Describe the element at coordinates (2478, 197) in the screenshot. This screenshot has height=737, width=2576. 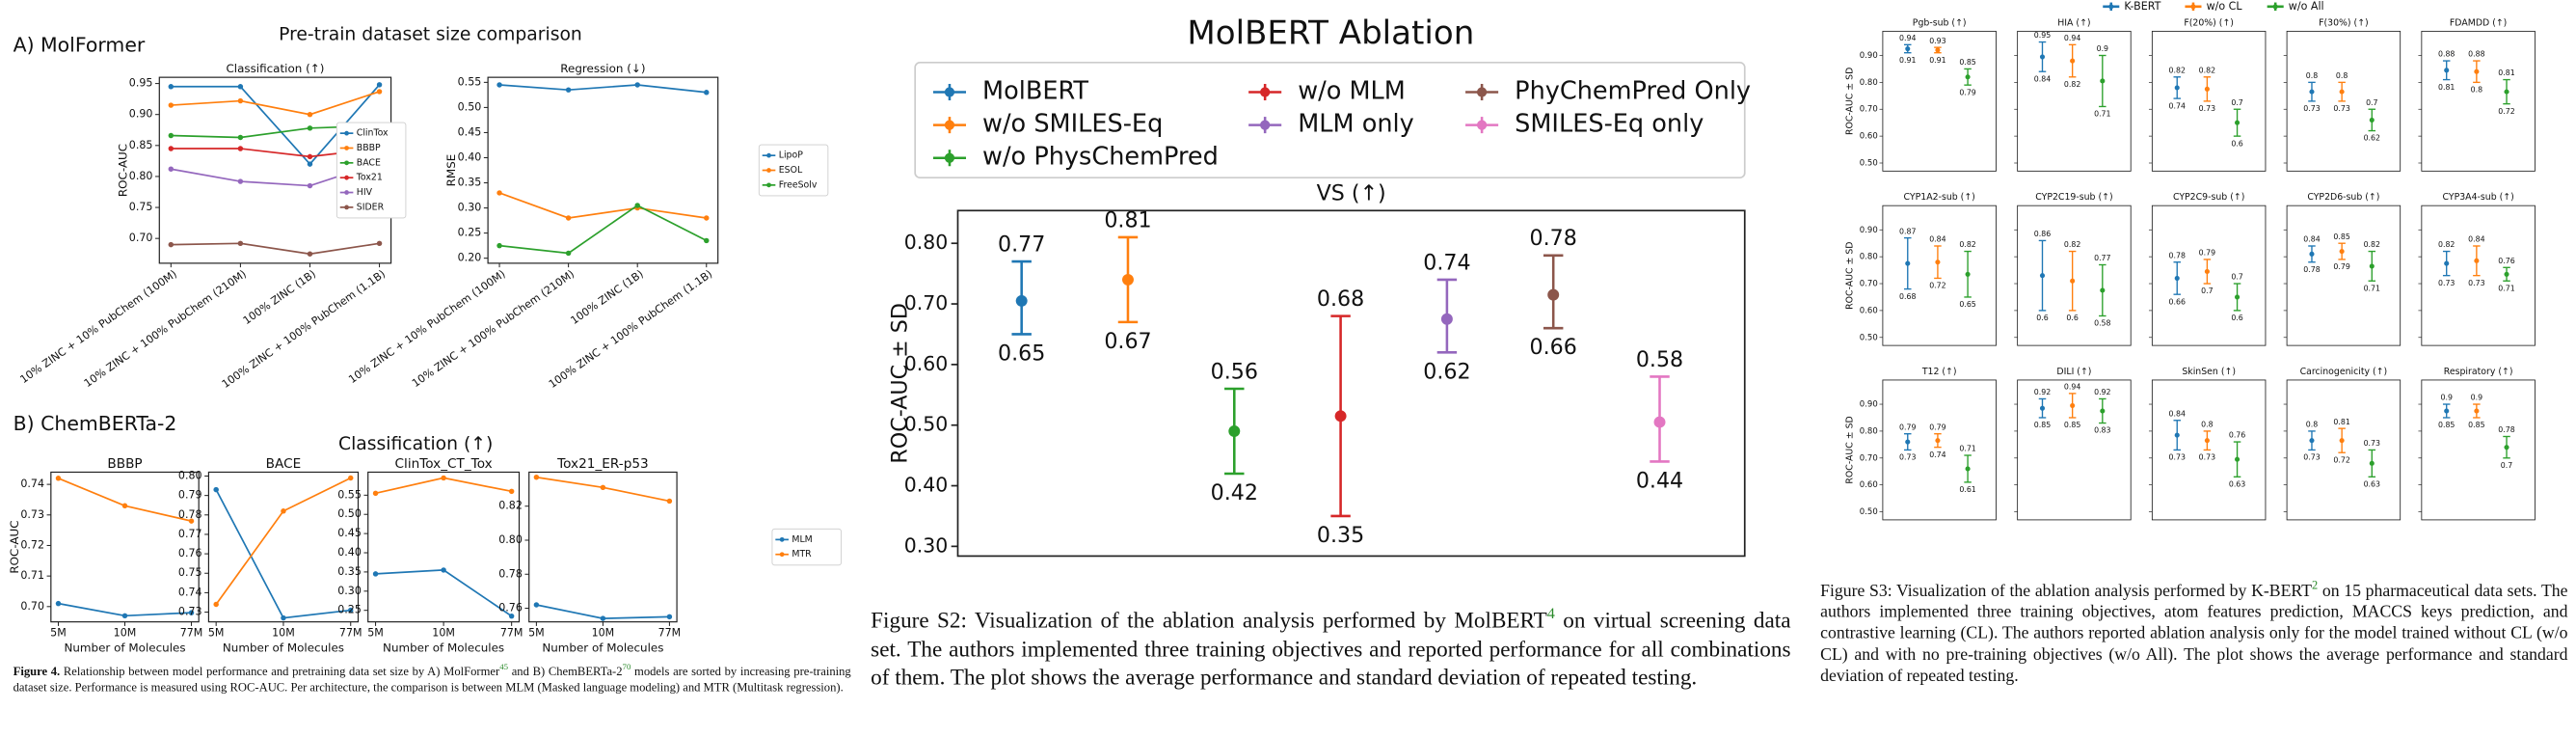
I see `panel-title: CYP3A4-sub (↑)` at that location.